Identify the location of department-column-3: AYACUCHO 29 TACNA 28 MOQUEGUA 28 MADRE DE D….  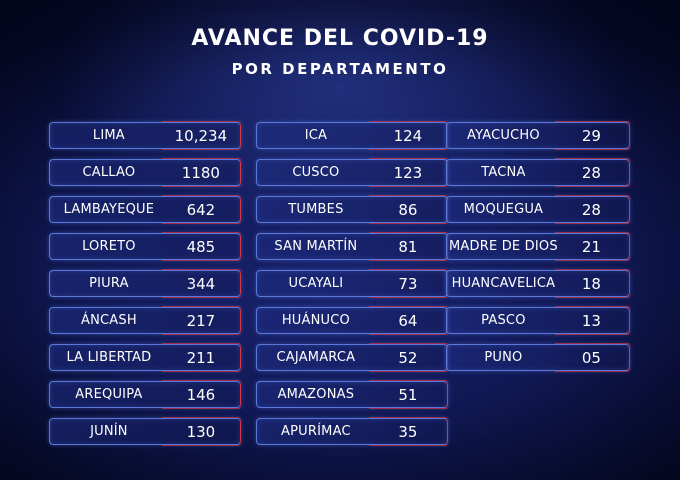
(538, 251).